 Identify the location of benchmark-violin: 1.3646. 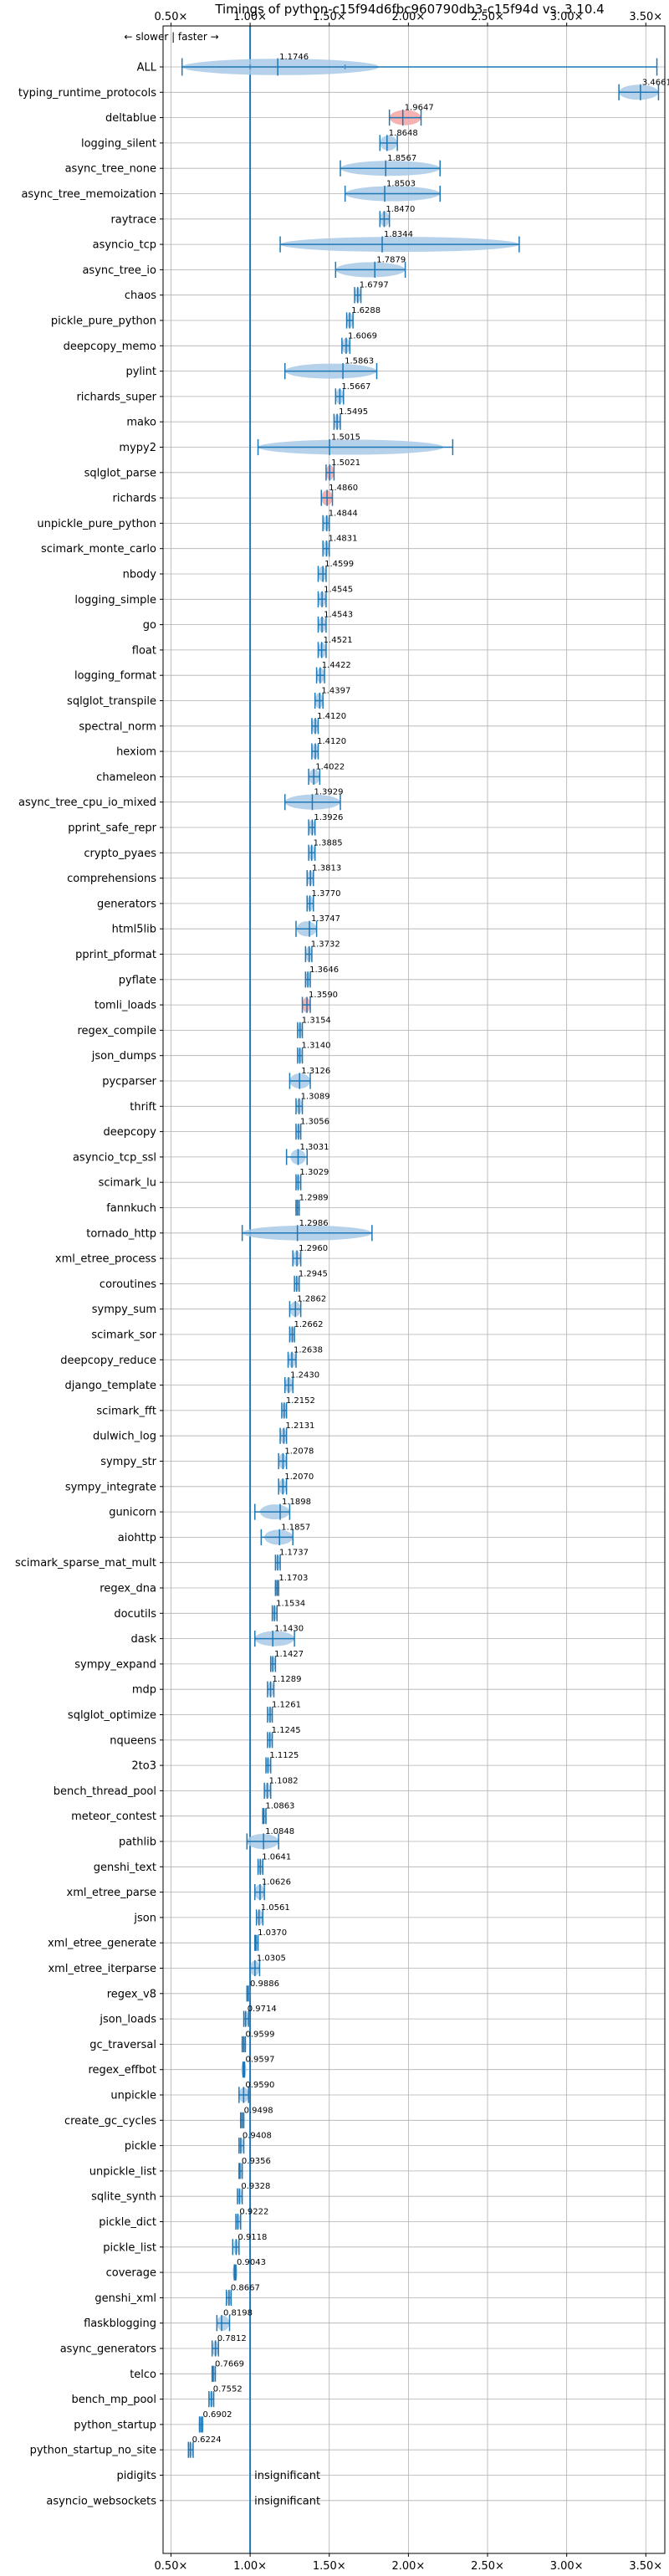
(321, 977).